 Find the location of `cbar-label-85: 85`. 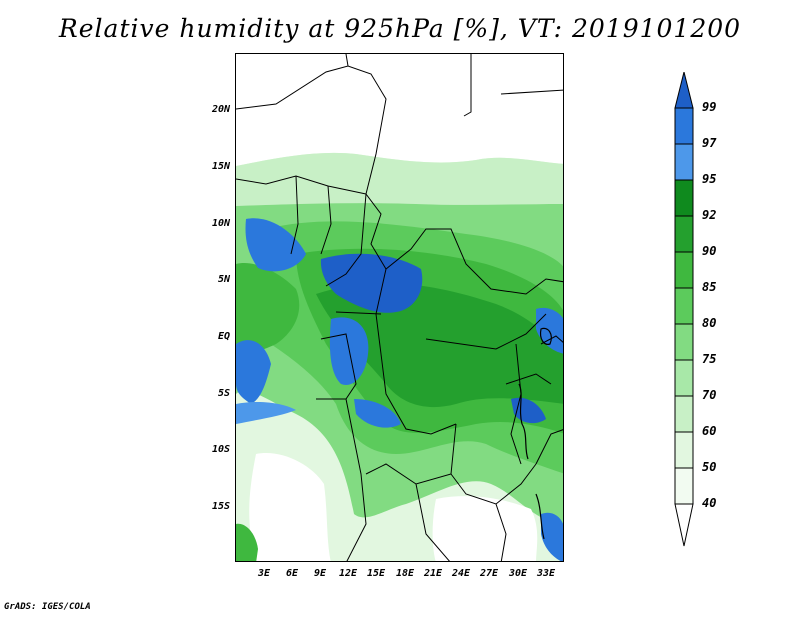

cbar-label-85: 85 is located at coordinates (709, 287).